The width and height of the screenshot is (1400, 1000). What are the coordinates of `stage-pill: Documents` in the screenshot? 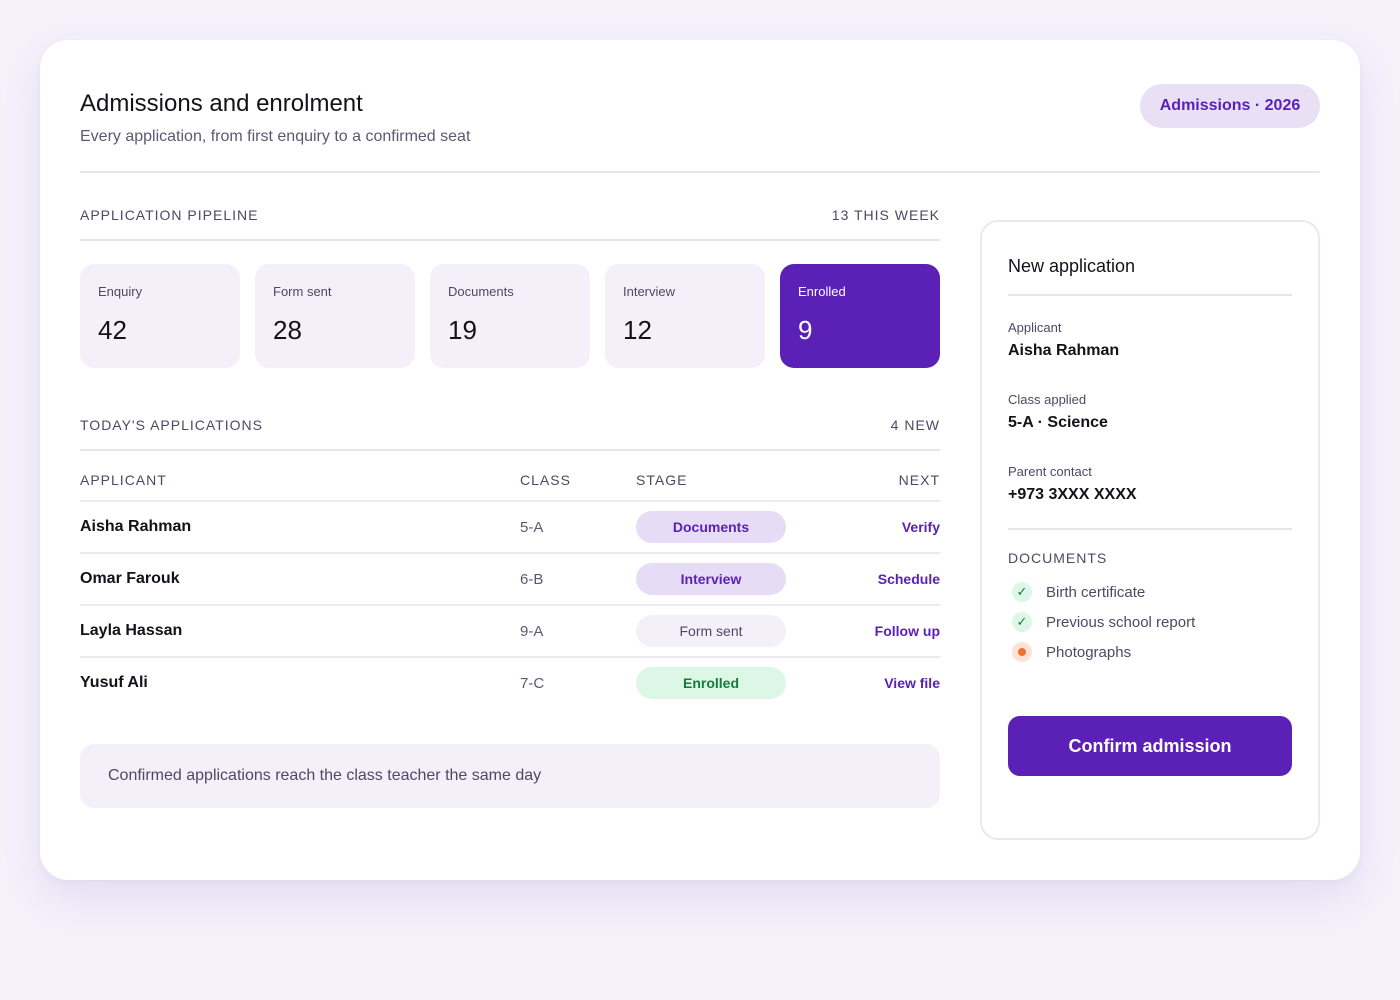 It's located at (711, 527).